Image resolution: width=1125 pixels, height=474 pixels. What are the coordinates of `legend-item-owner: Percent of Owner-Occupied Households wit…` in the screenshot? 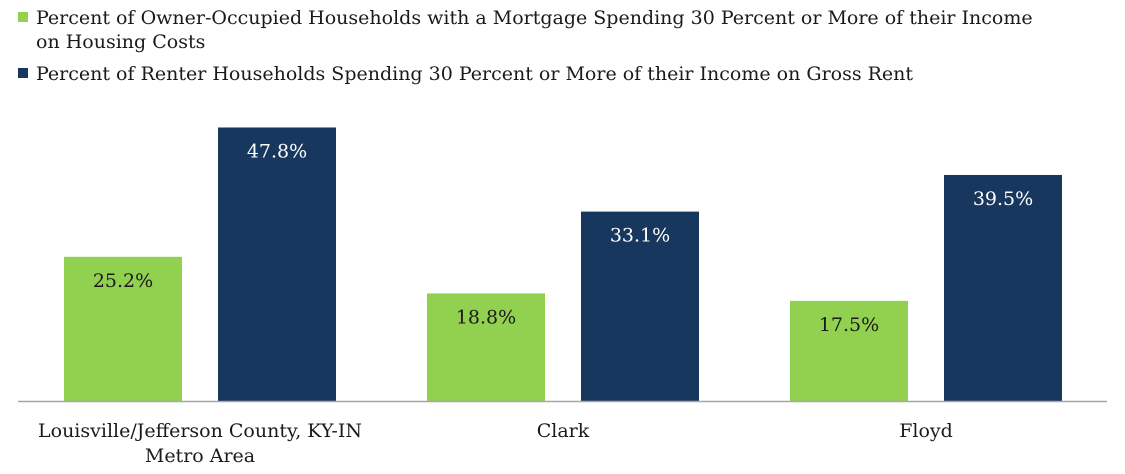 It's located at (563, 30).